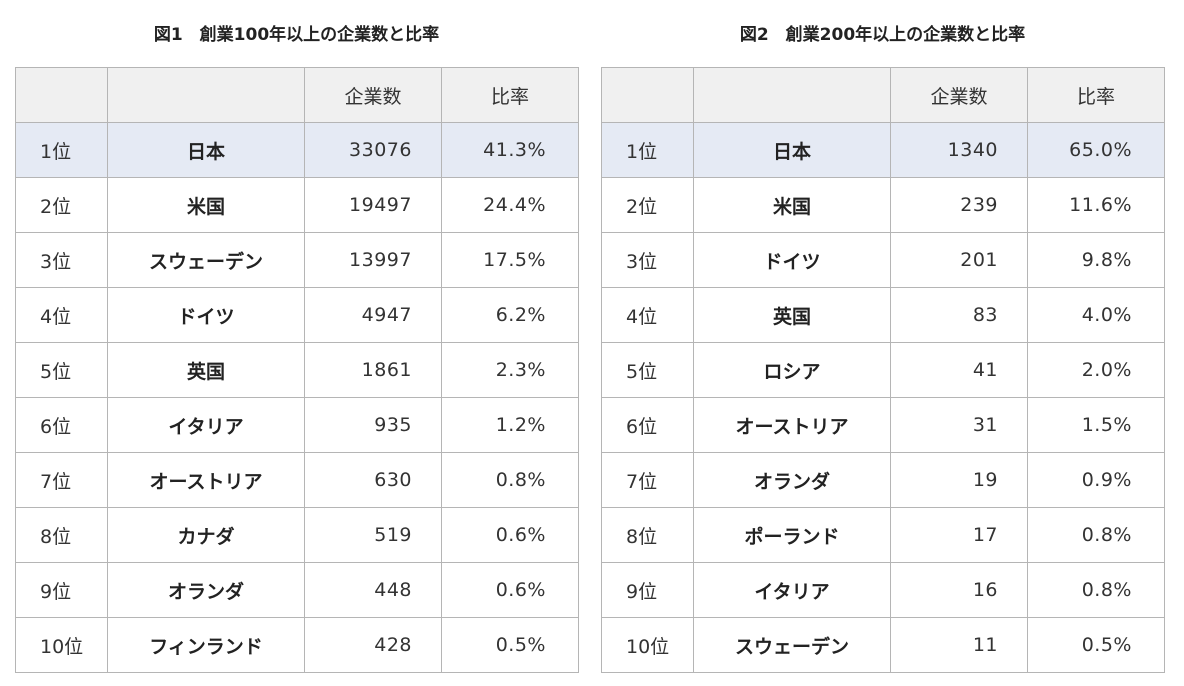 This screenshot has width=1184, height=686. I want to click on ratio-cell: 0.5%, so click(1096, 645).